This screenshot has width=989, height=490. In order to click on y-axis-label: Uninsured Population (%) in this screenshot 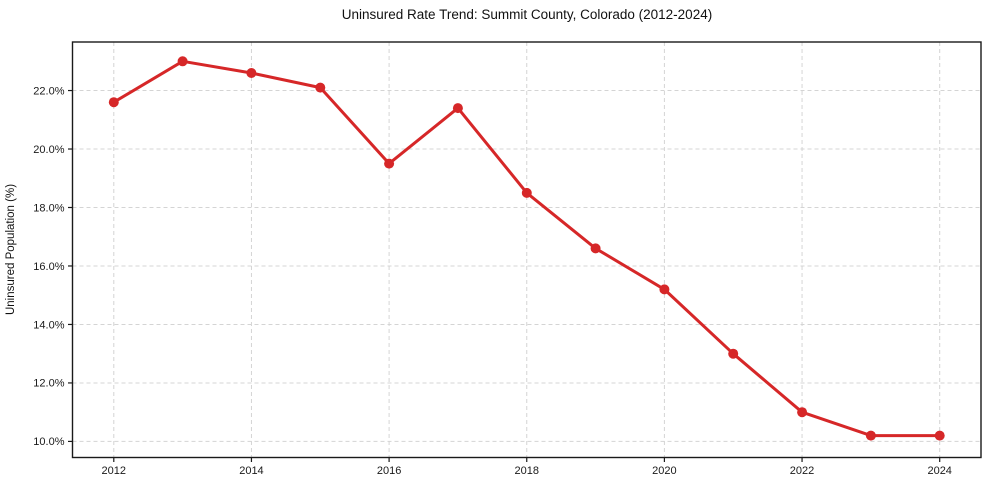, I will do `click(11, 249)`.